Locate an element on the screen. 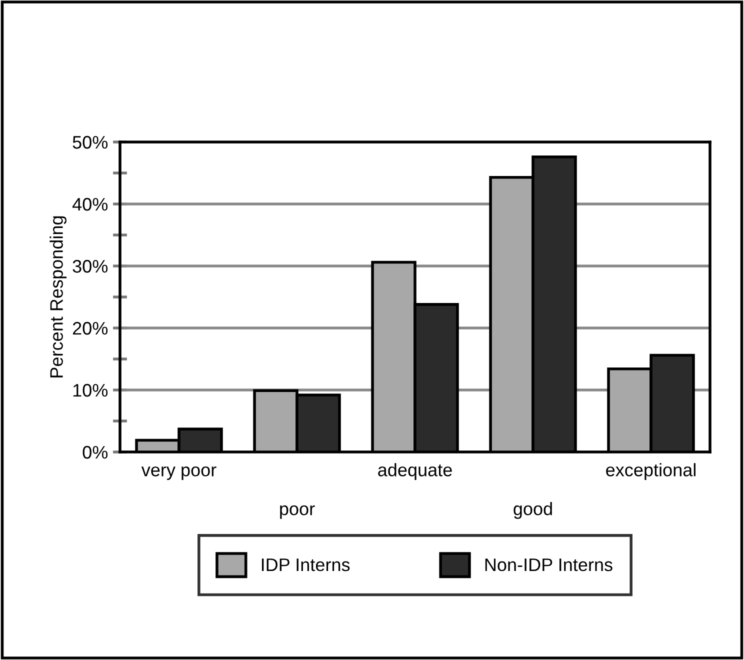 This screenshot has width=744, height=660. legend-label: Non-IDP Interns is located at coordinates (548, 565).